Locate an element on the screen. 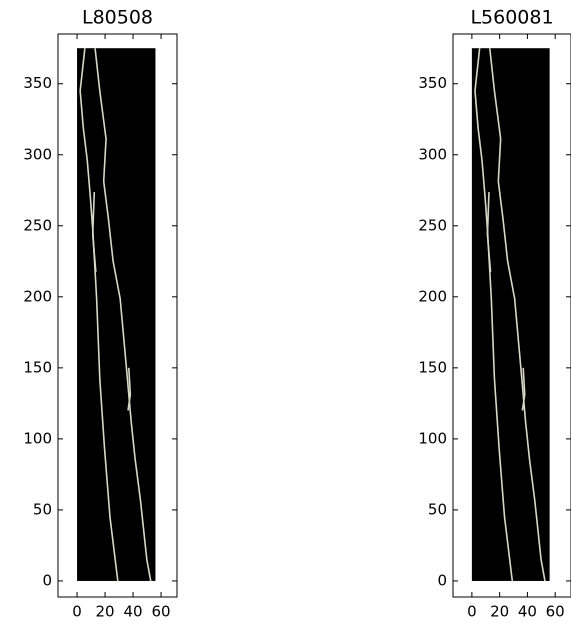 Image resolution: width=571 pixels, height=622 pixels. chart-title: L560081 is located at coordinates (511, 18).